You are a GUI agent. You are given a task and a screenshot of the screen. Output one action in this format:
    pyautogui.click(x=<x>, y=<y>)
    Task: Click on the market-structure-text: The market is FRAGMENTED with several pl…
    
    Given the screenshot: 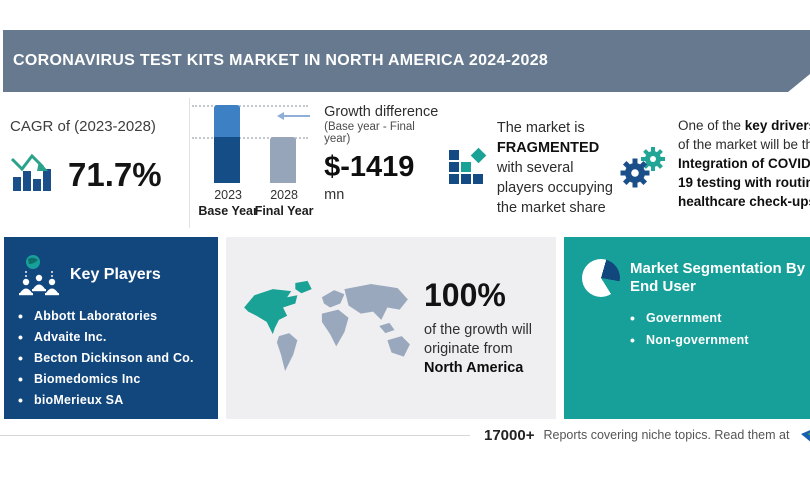 What is the action you would take?
    pyautogui.click(x=554, y=168)
    